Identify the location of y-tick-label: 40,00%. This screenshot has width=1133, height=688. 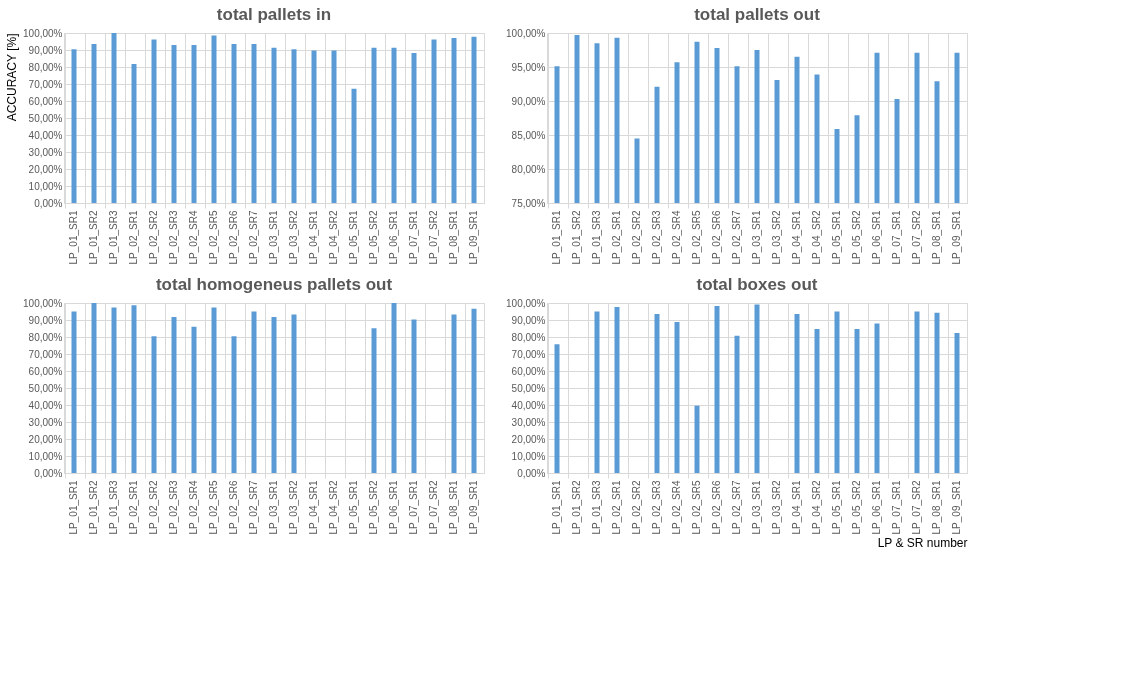
(45, 135).